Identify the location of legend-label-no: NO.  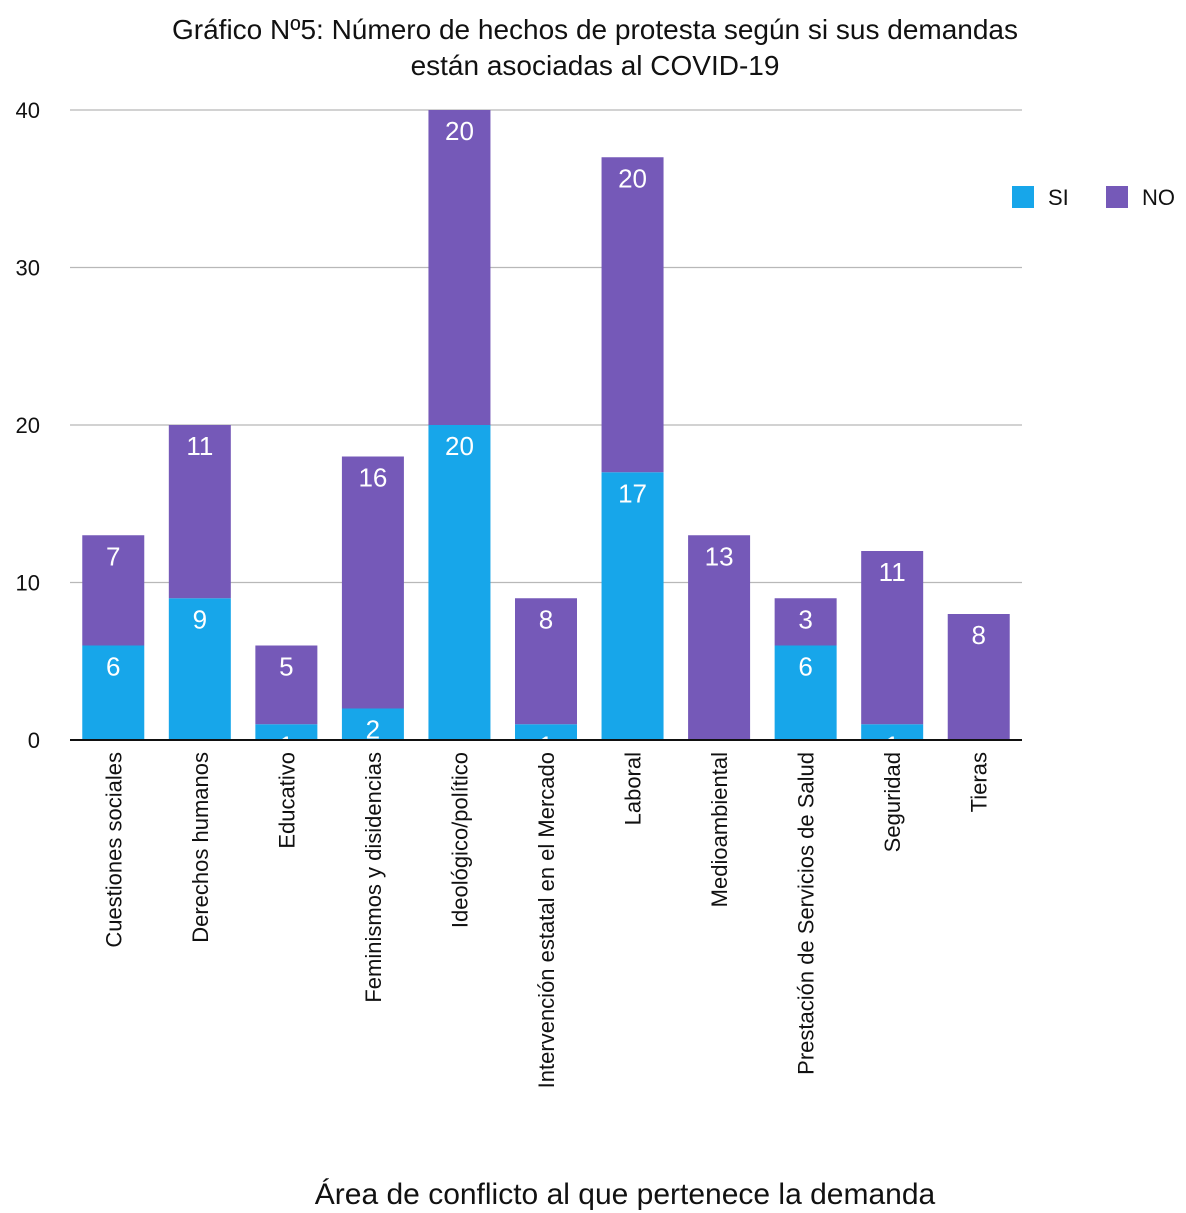
(1158, 197).